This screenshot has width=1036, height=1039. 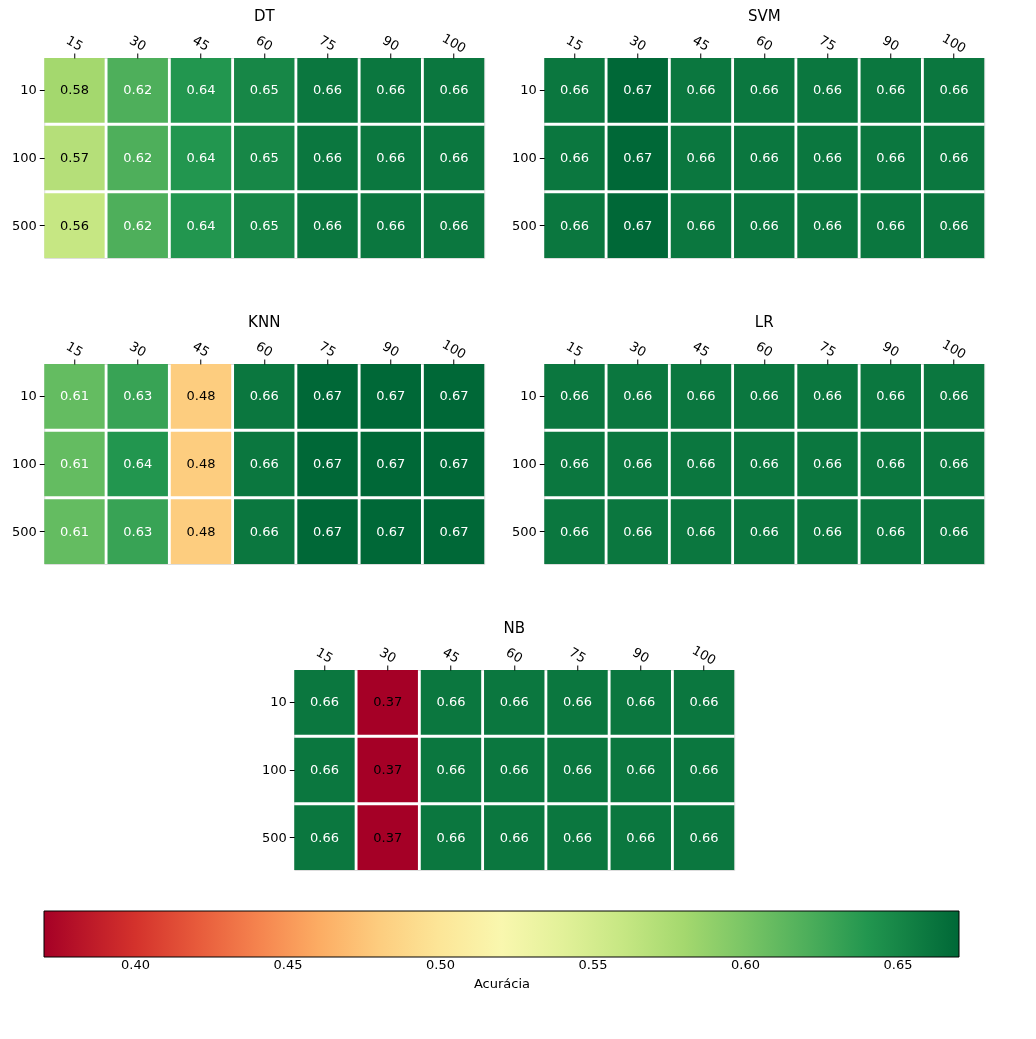 I want to click on chart-title: DT, so click(x=264, y=15).